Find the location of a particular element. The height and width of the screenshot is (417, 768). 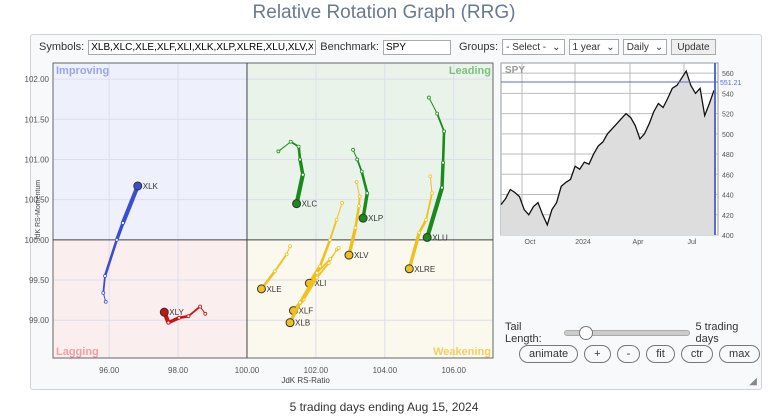

tail-length-label: Tail Length: is located at coordinates (523, 333).